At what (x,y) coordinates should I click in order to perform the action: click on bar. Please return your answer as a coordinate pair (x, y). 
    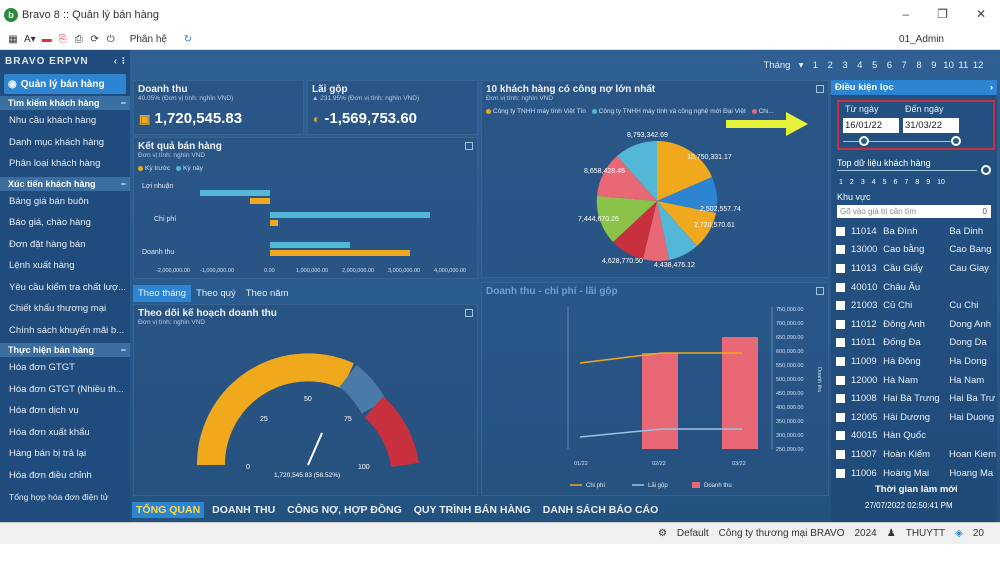
    Looking at the image, I should click on (260, 201).